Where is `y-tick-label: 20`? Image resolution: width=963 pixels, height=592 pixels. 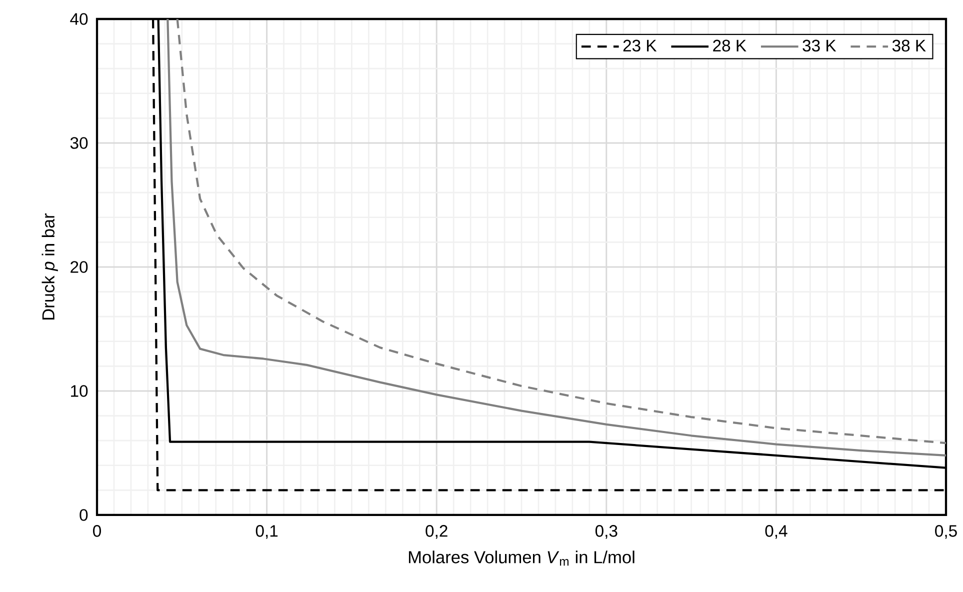 y-tick-label: 20 is located at coordinates (79, 267).